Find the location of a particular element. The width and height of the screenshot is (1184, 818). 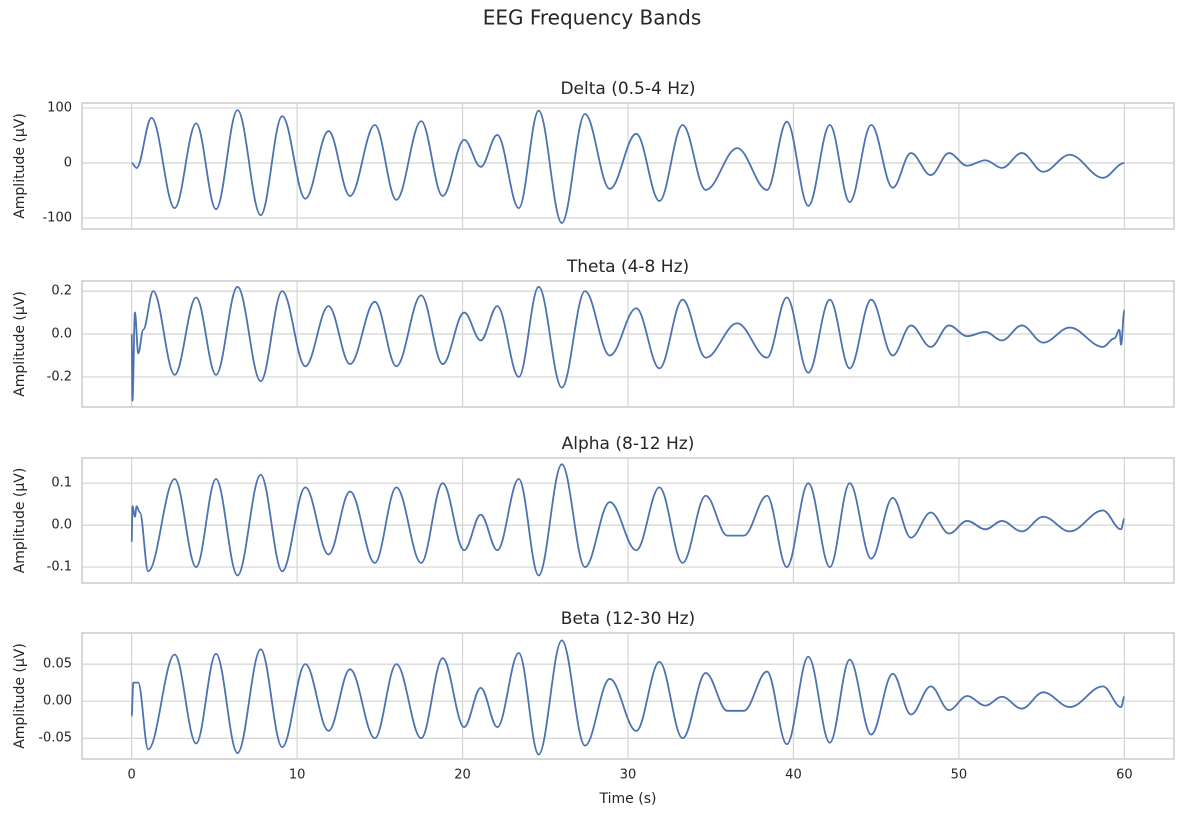

y-tick-label: 0.05 is located at coordinates (57, 664).